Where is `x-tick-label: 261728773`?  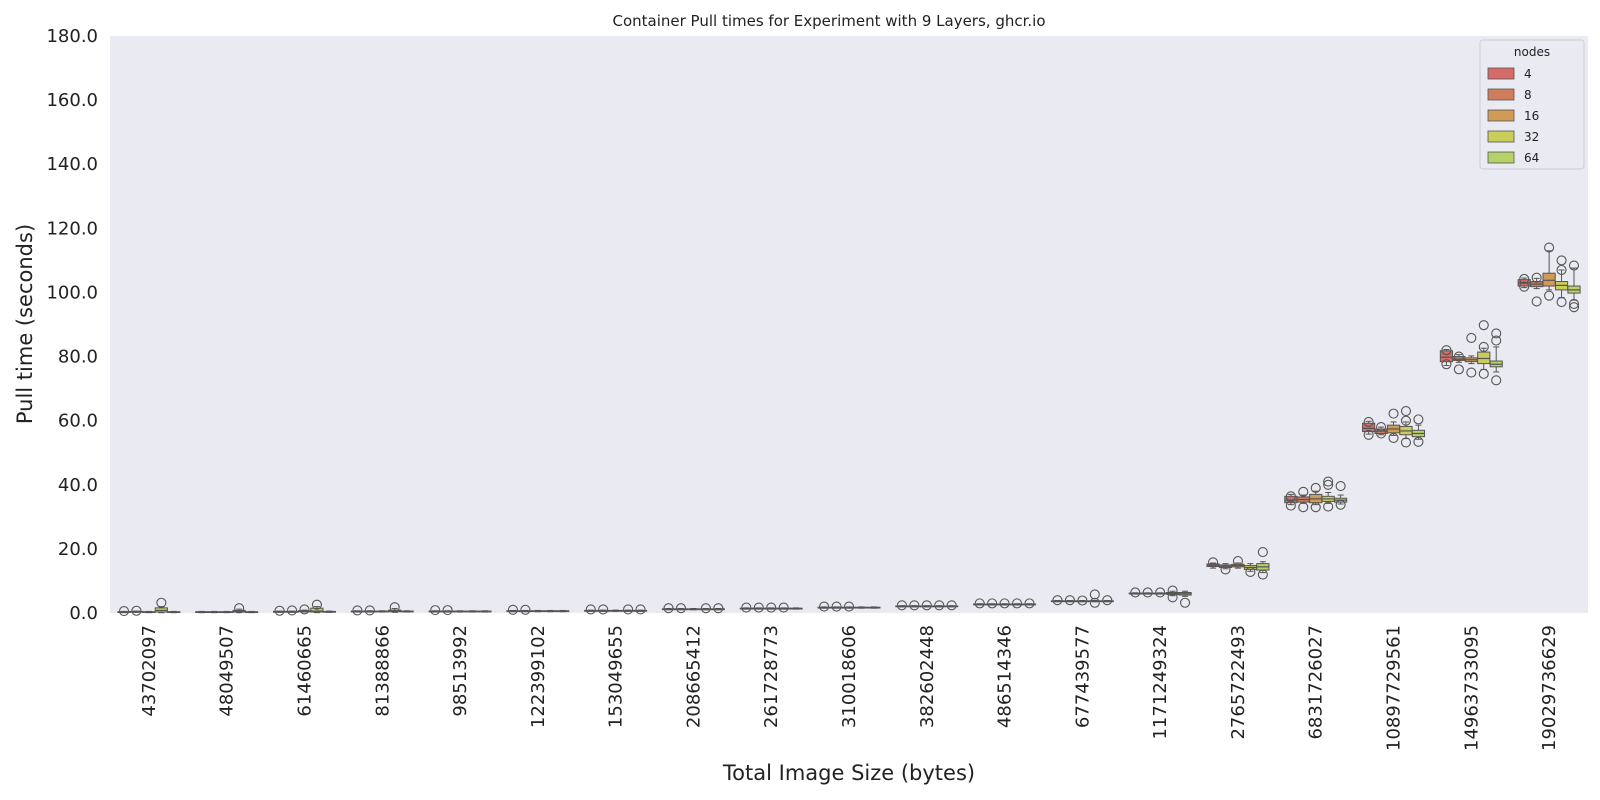 x-tick-label: 261728773 is located at coordinates (771, 676).